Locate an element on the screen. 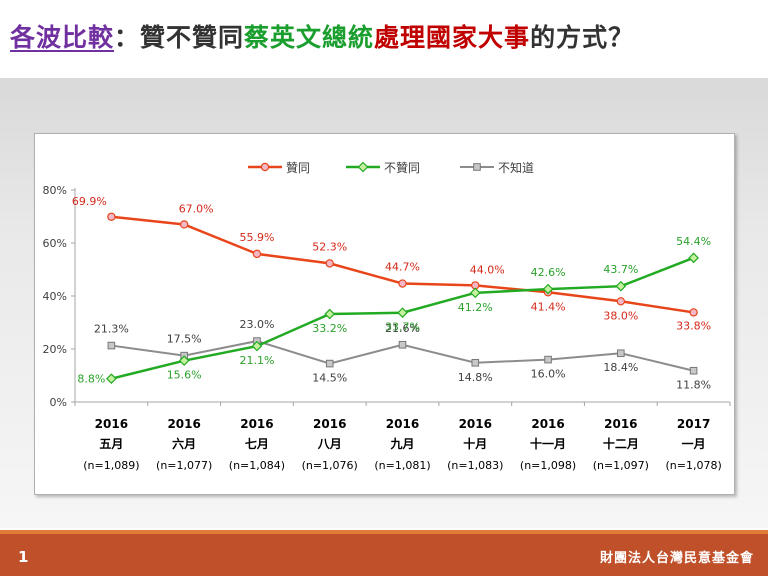  data-label-disapprove: 43.7% is located at coordinates (620, 269).